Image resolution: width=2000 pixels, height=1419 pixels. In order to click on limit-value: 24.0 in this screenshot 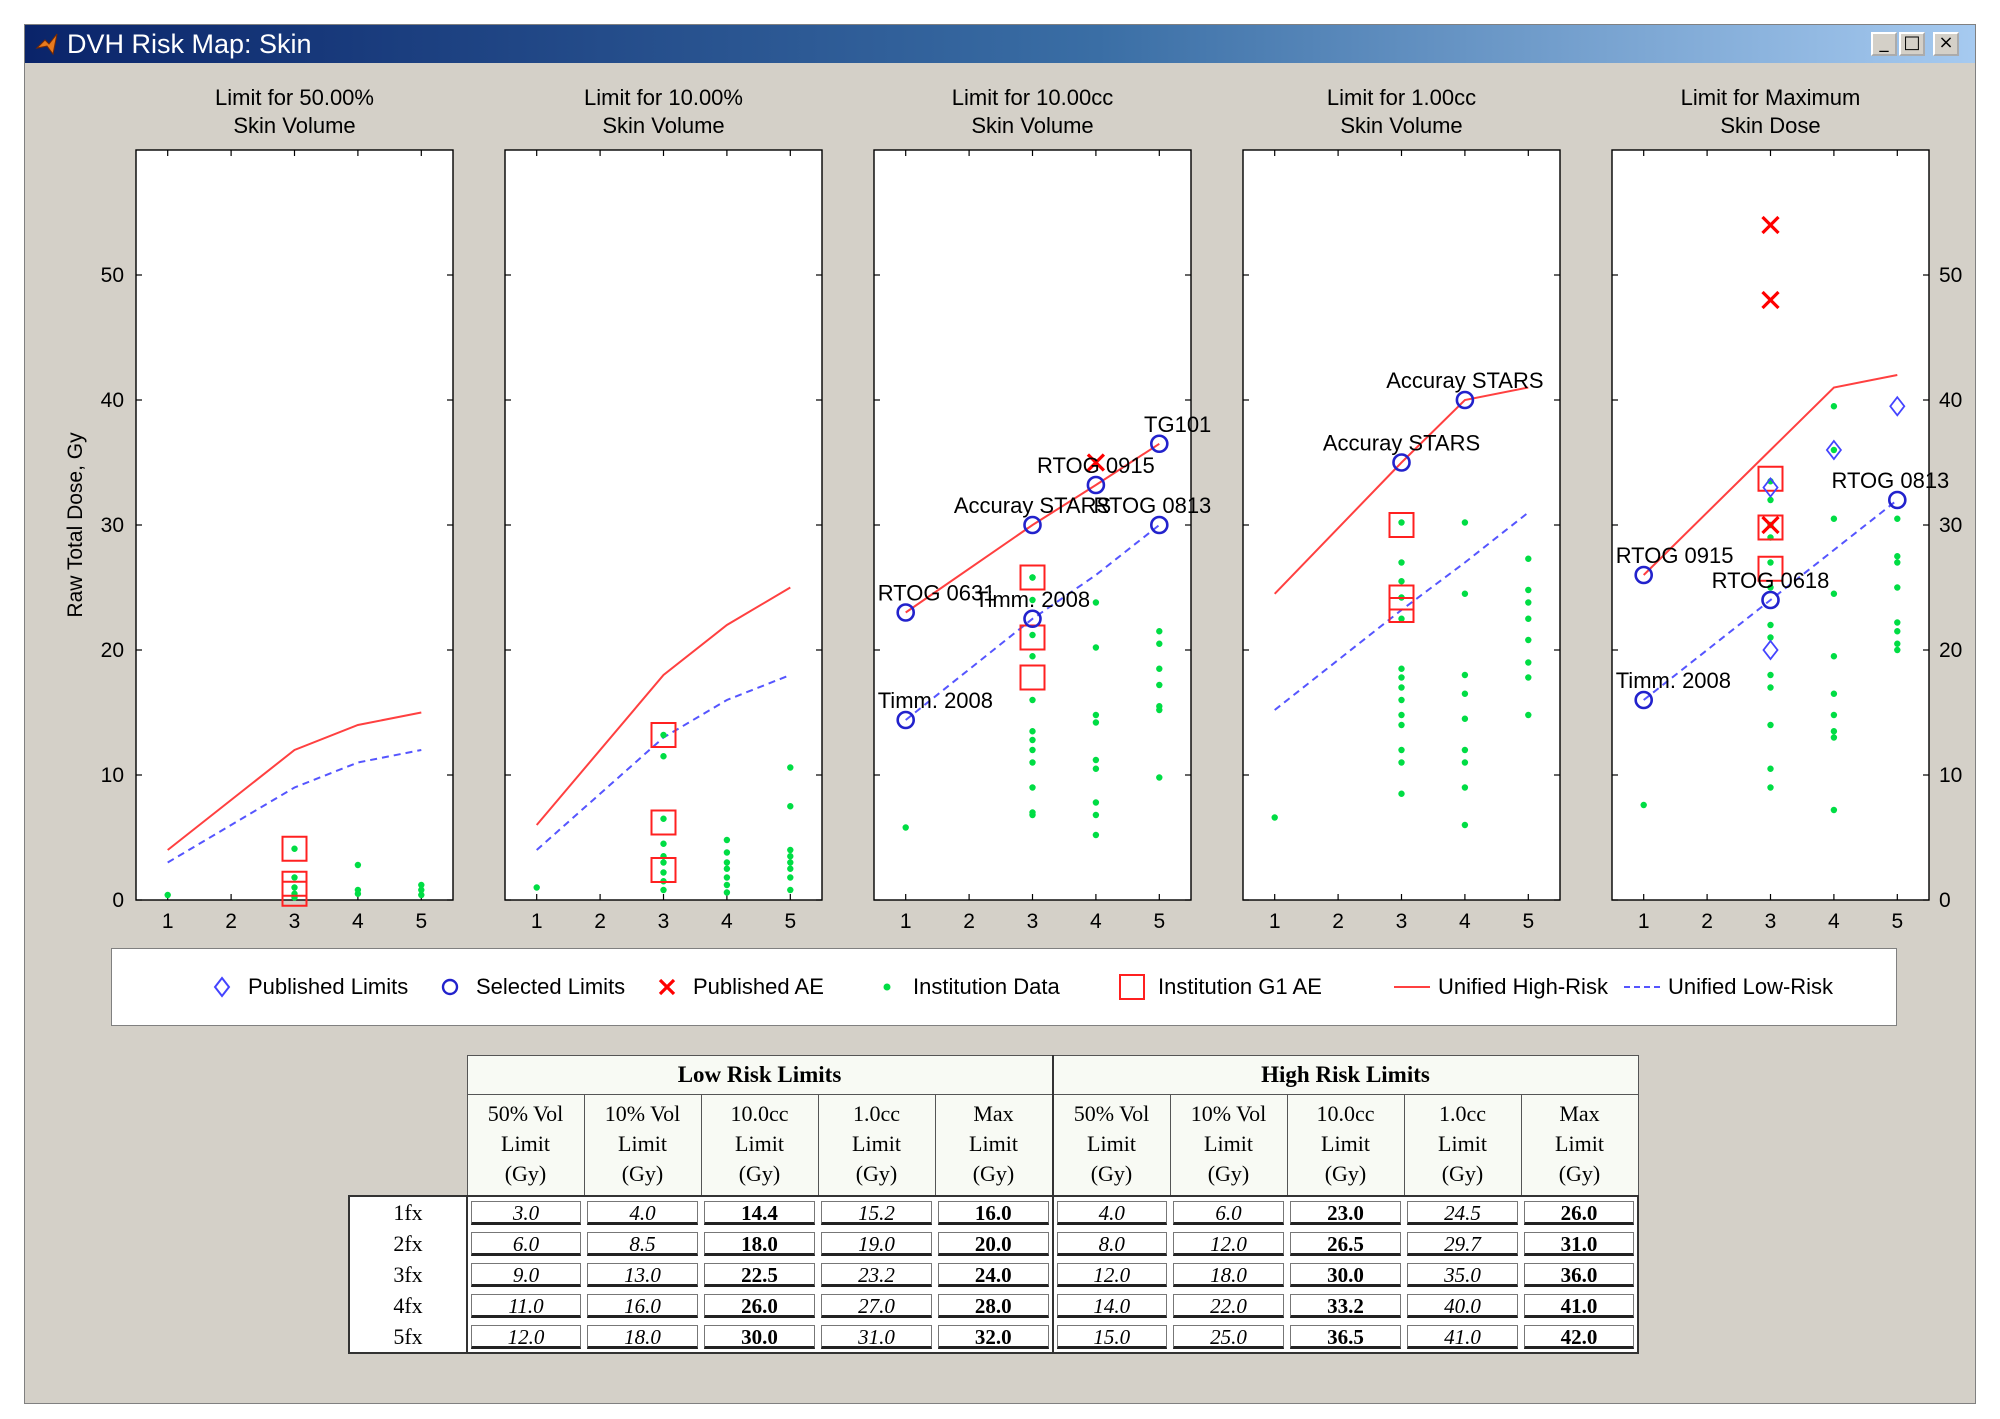, I will do `click(993, 1274)`.